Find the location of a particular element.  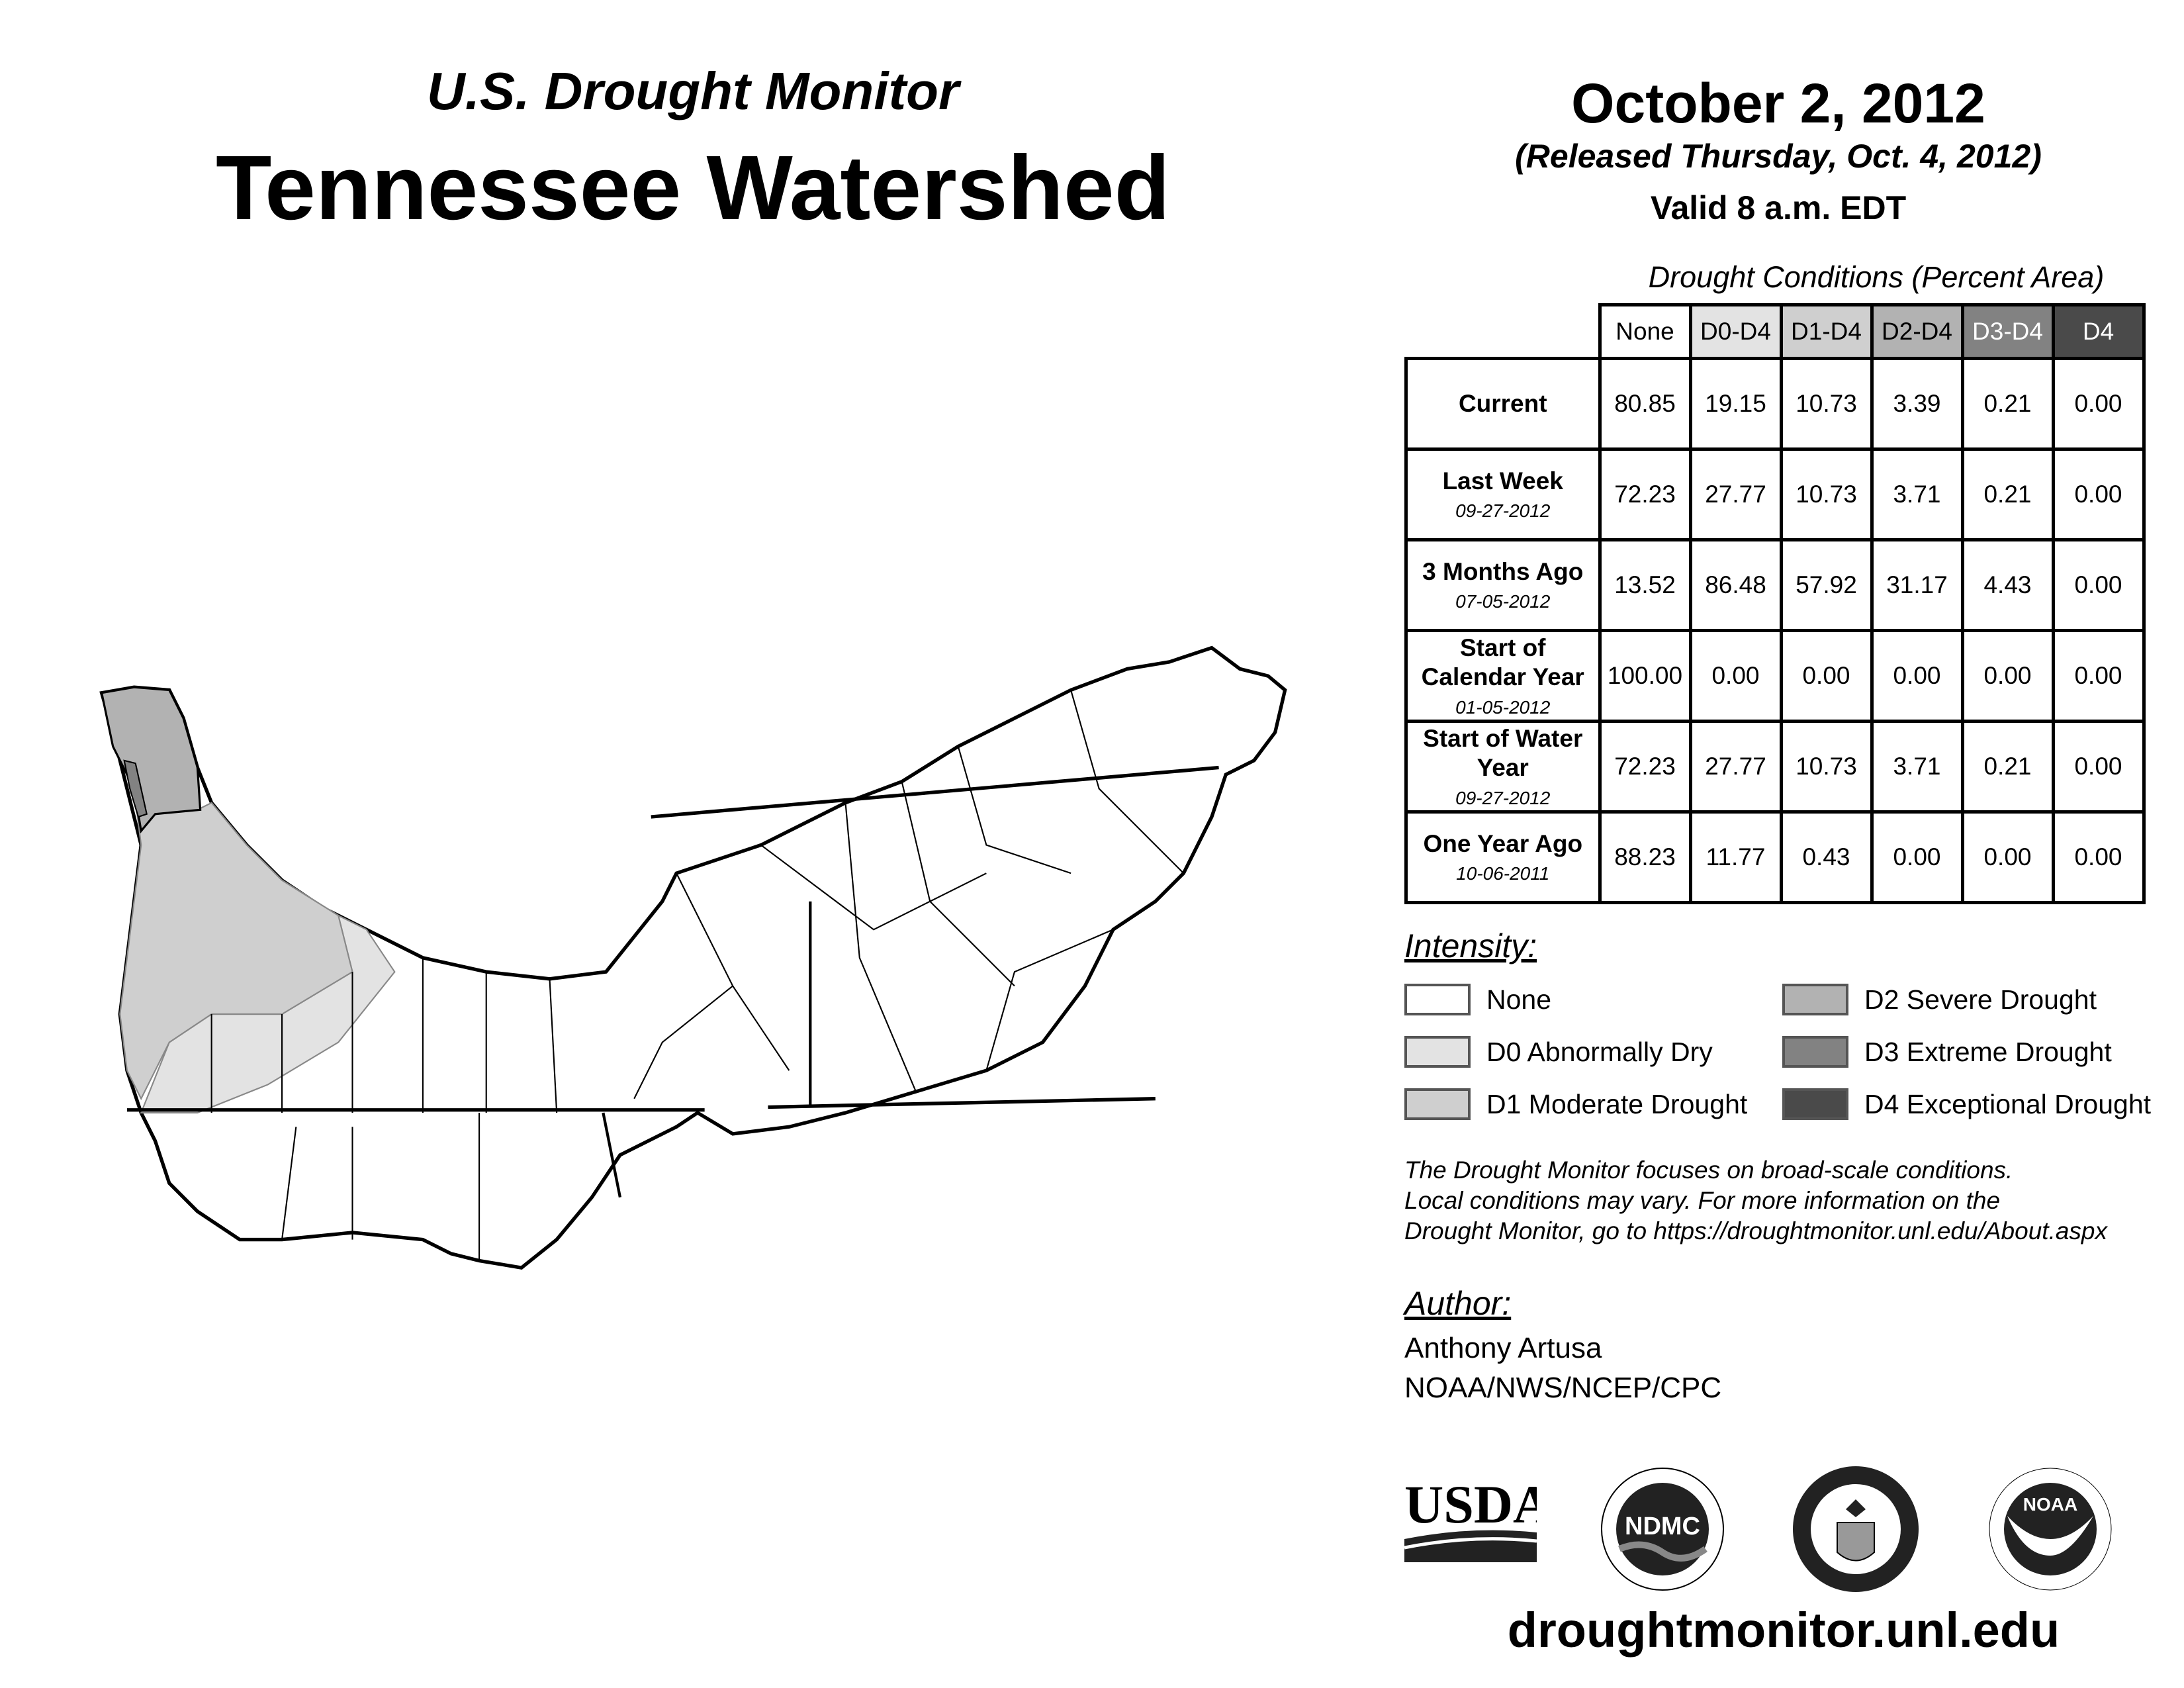

col-d2-d4: D2-D4 is located at coordinates (1917, 331).